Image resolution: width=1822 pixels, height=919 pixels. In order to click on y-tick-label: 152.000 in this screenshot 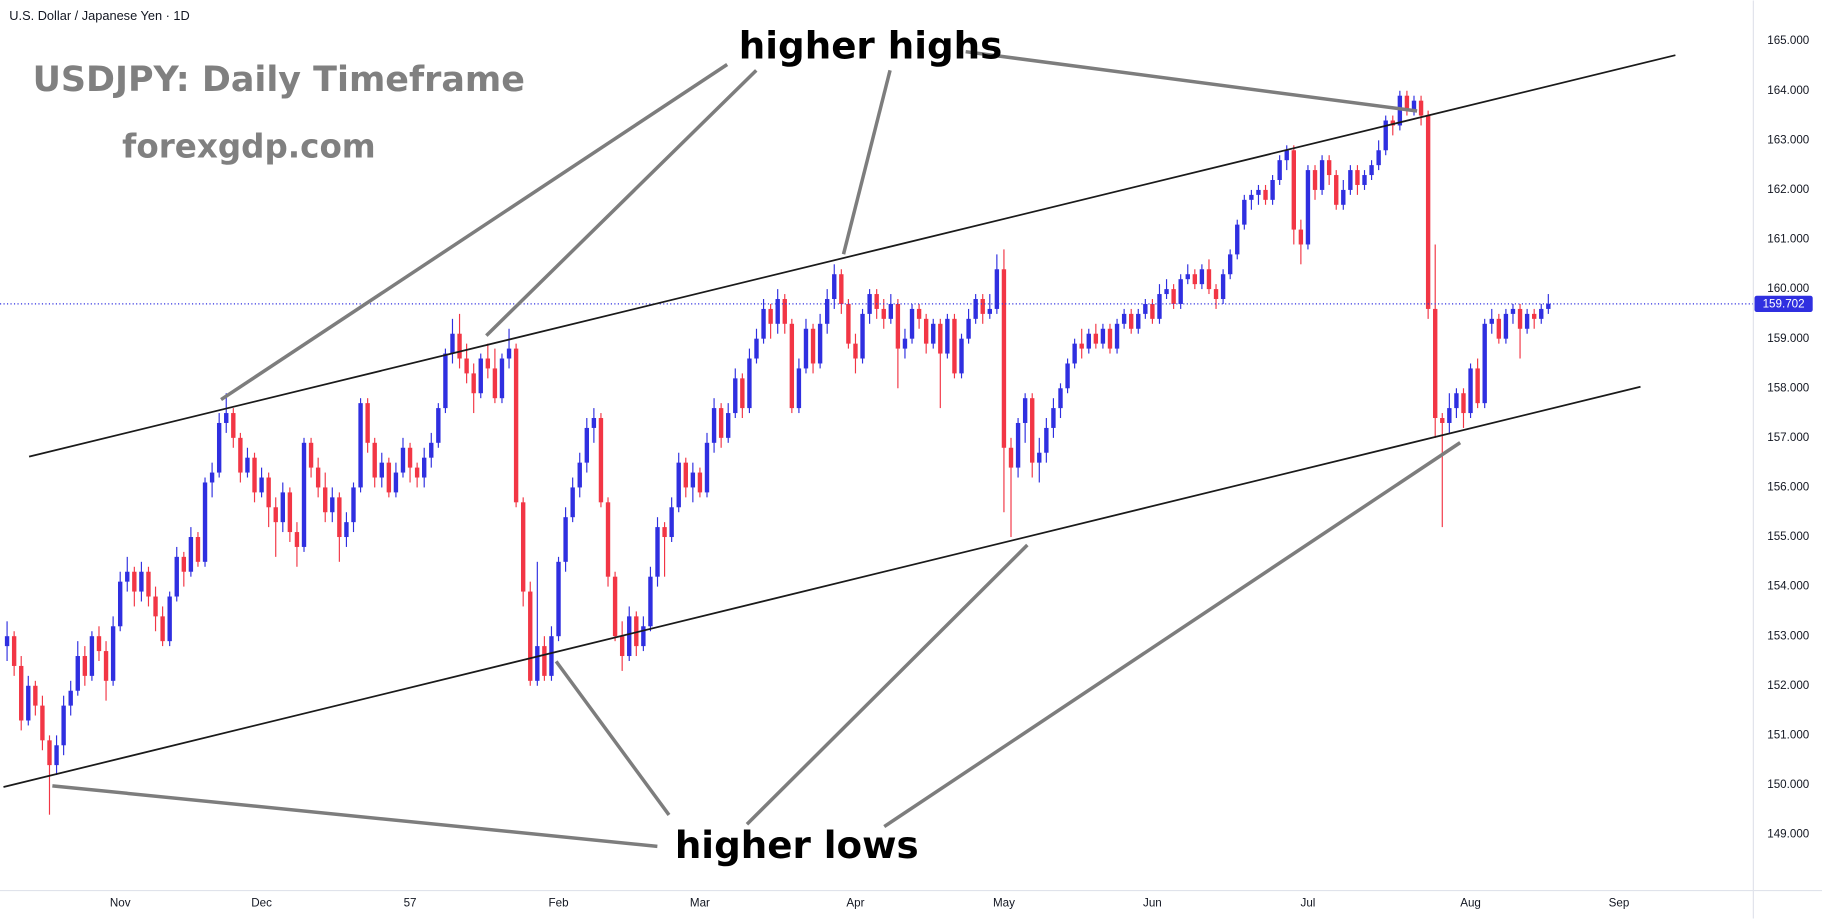, I will do `click(1788, 685)`.